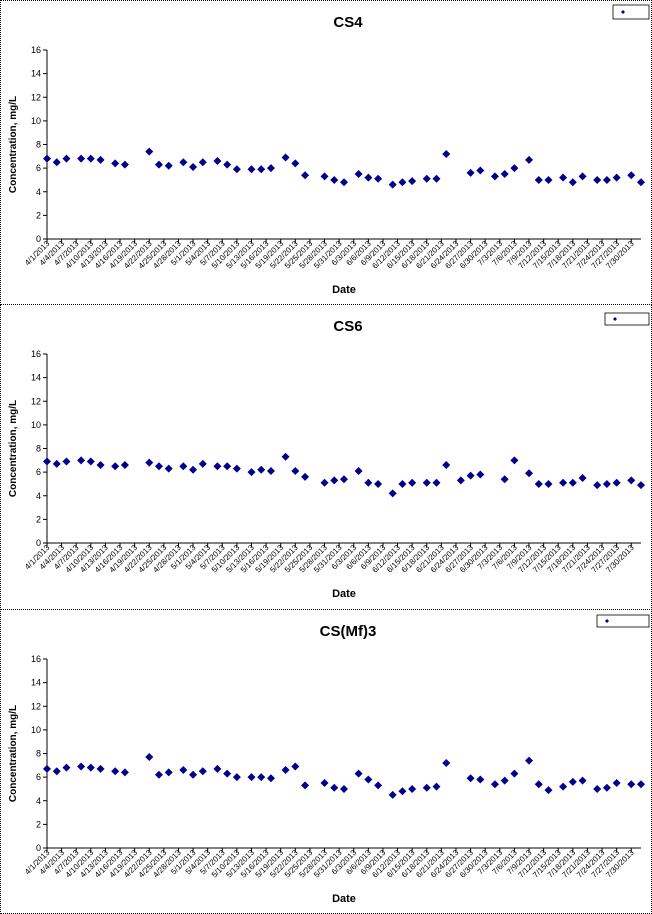 The image size is (652, 914). What do you see at coordinates (38, 754) in the screenshot?
I see `y-tick-label: 8` at bounding box center [38, 754].